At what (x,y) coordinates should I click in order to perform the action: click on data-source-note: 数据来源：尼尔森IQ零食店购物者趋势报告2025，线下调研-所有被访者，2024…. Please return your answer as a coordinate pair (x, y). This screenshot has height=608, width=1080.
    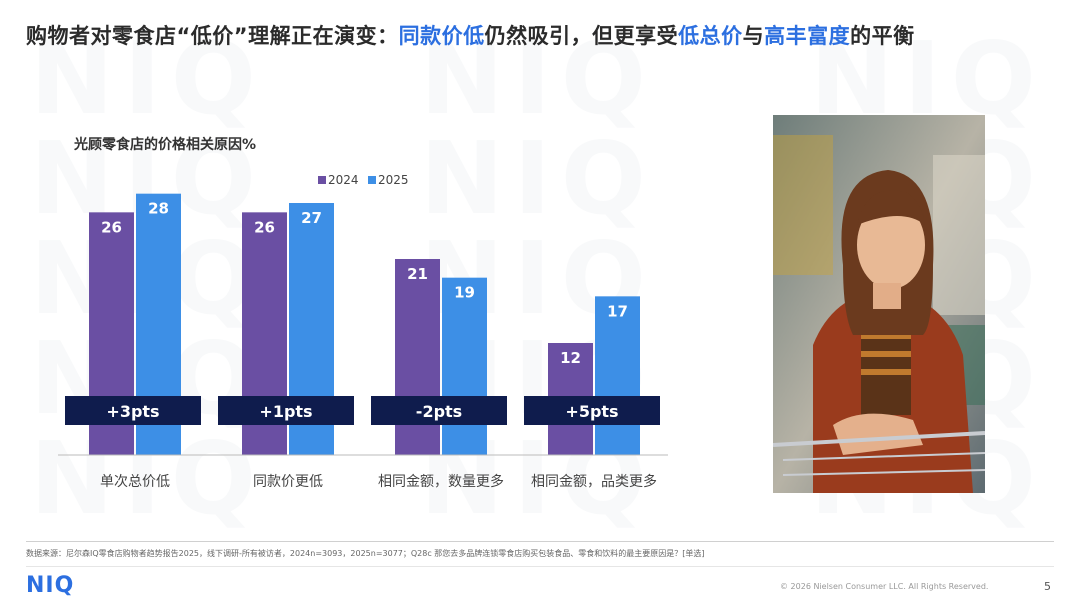
    Looking at the image, I should click on (365, 553).